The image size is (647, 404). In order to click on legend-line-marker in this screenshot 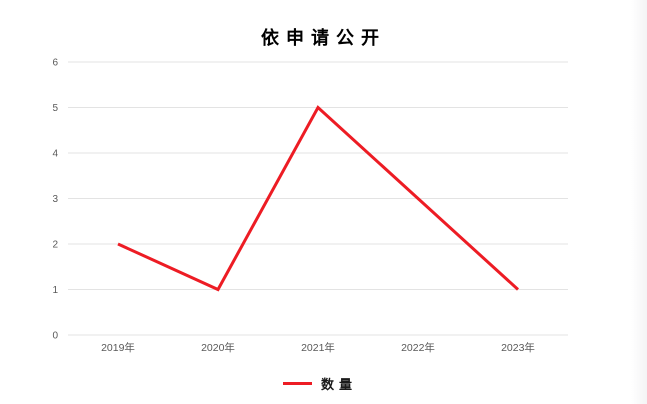, I will do `click(297, 383)`.